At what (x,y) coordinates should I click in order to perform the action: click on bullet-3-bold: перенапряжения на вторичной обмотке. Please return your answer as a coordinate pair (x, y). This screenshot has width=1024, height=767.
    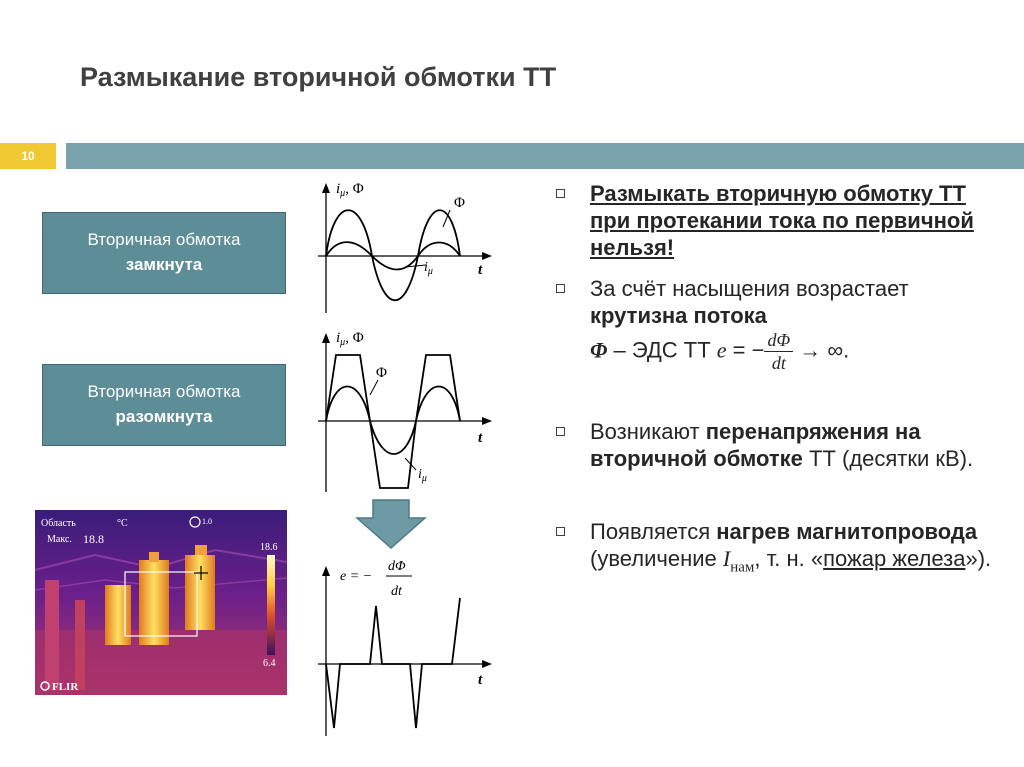
    Looking at the image, I should click on (755, 445).